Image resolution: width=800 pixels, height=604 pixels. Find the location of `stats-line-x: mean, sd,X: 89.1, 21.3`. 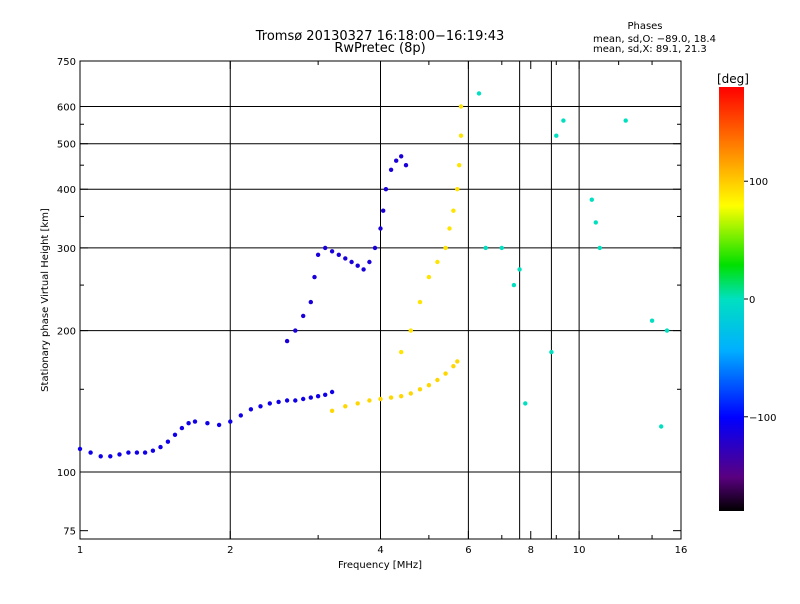

stats-line-x: mean, sd,X: 89.1, 21.3 is located at coordinates (650, 49).